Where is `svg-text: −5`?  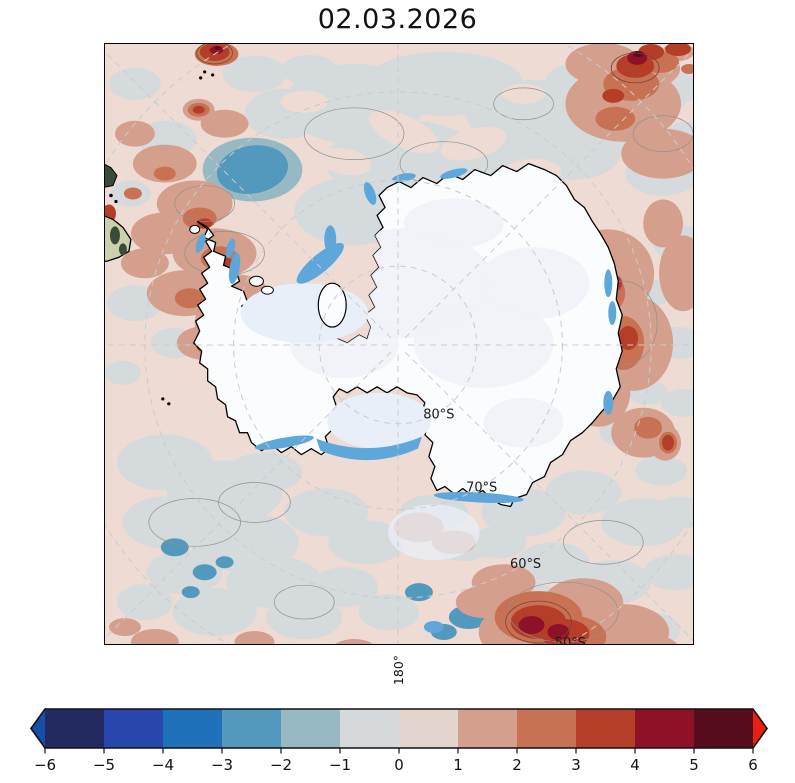 svg-text: −5 is located at coordinates (104, 765).